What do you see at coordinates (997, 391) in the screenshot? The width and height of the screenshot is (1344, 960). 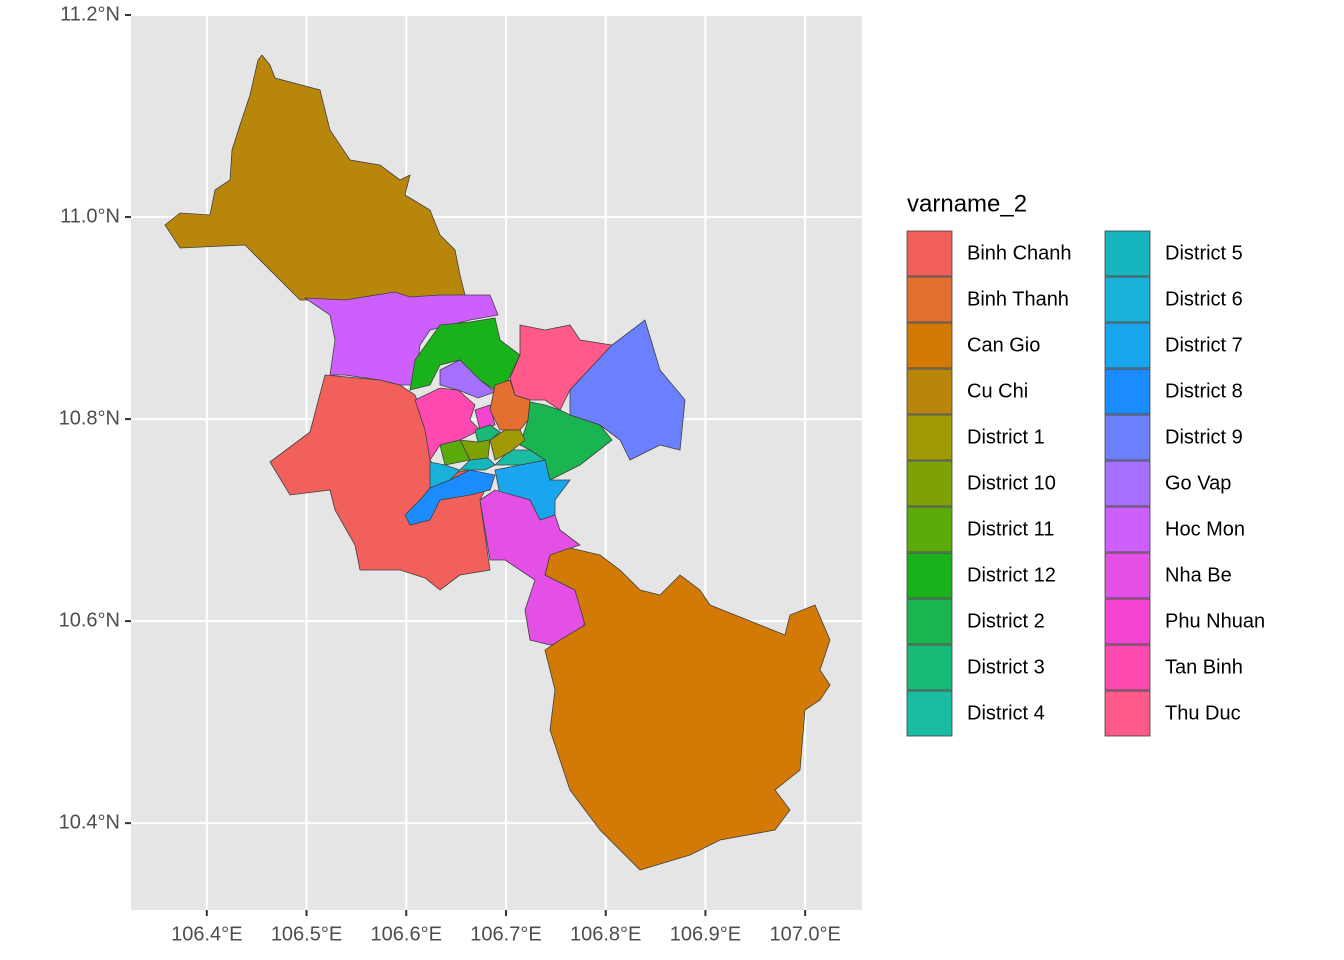 I see `legend-label: Cu Chi` at bounding box center [997, 391].